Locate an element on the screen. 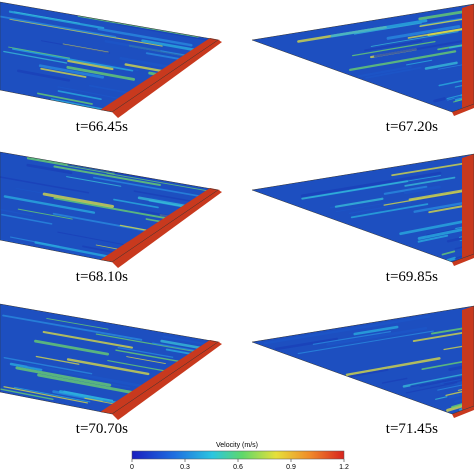  time-label: t=71.45s is located at coordinates (412, 429).